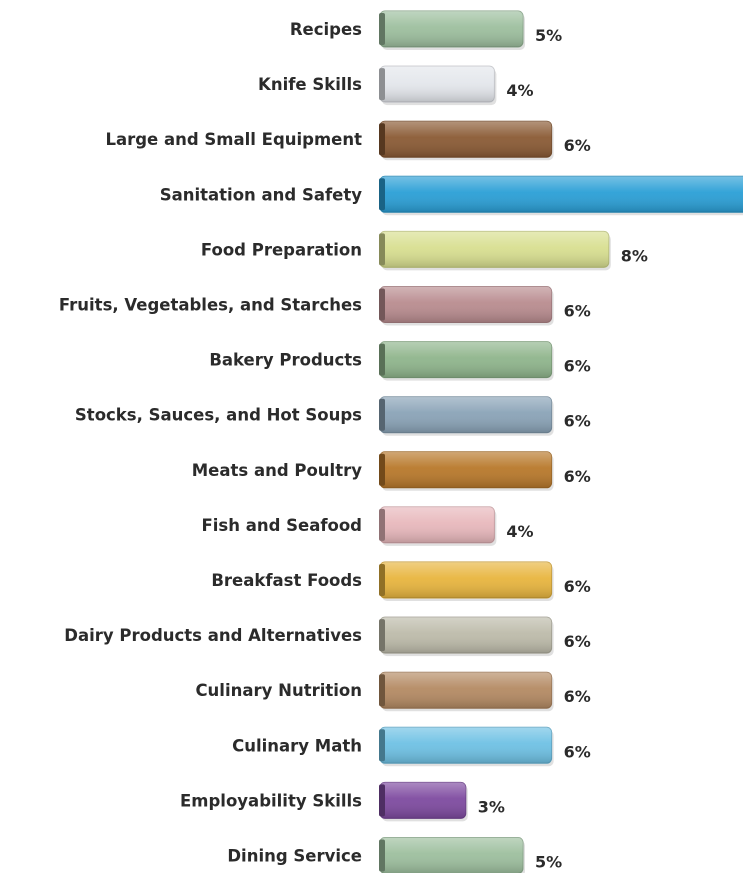 This screenshot has width=743, height=873. Describe the element at coordinates (281, 249) in the screenshot. I see `category-label: Food Preparation` at that location.